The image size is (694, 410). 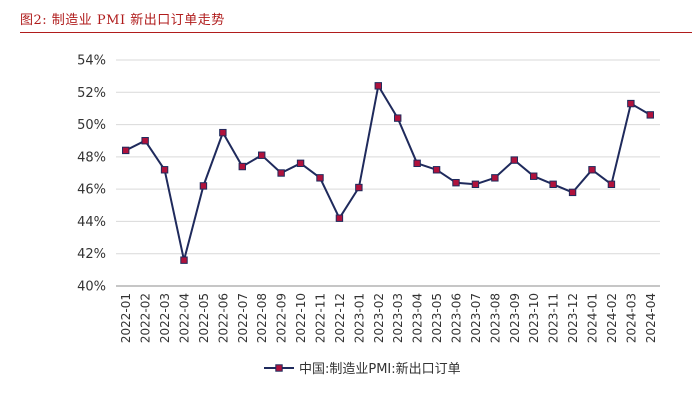 I want to click on legend-marker, so click(x=279, y=368).